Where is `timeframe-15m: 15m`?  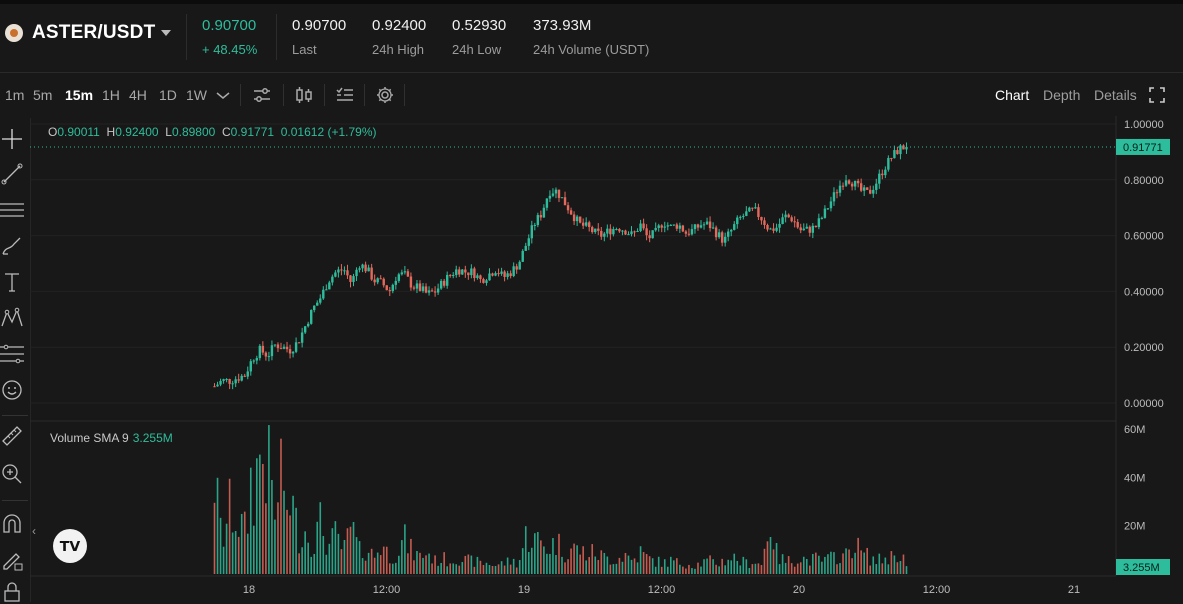 timeframe-15m: 15m is located at coordinates (79, 95).